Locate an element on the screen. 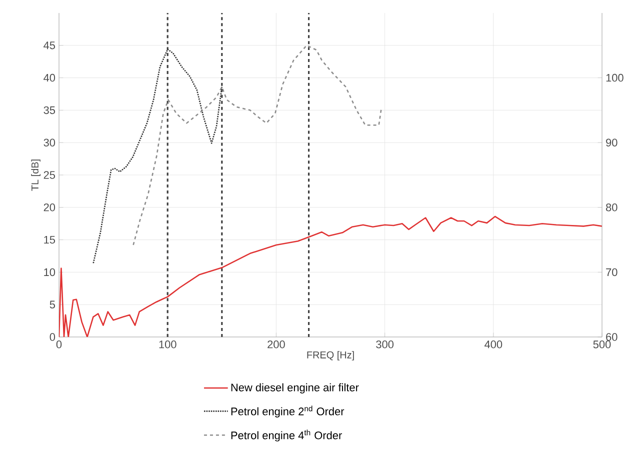  y-tick-label: 0 is located at coordinates (53, 337).